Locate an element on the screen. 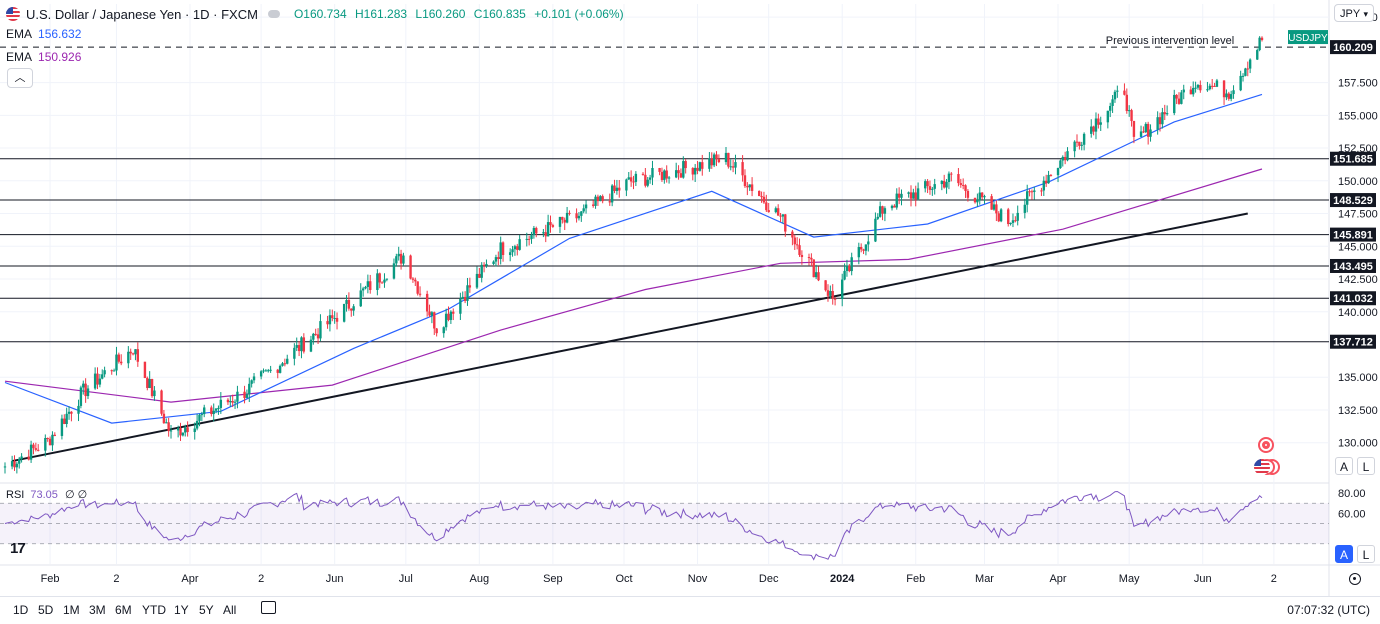 The image size is (1380, 624). price-auto-scale-button: A is located at coordinates (1344, 466).